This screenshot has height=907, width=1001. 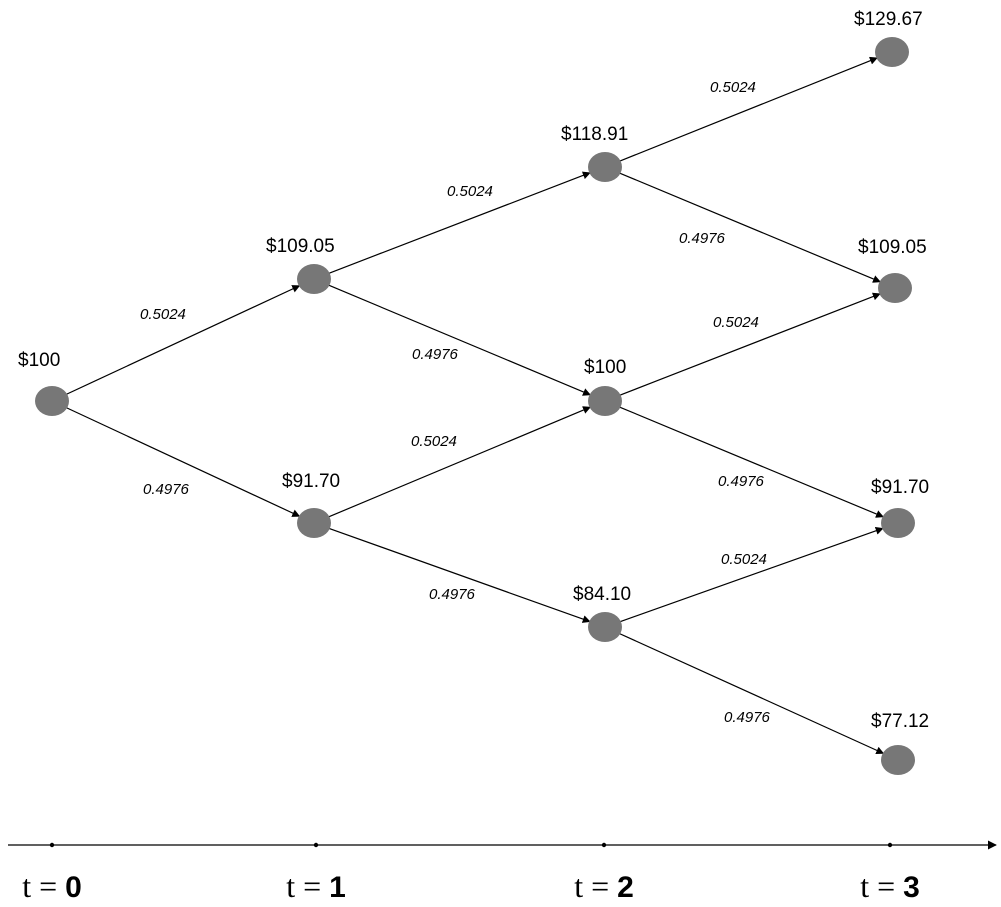 I want to click on node-n32, so click(x=898, y=523).